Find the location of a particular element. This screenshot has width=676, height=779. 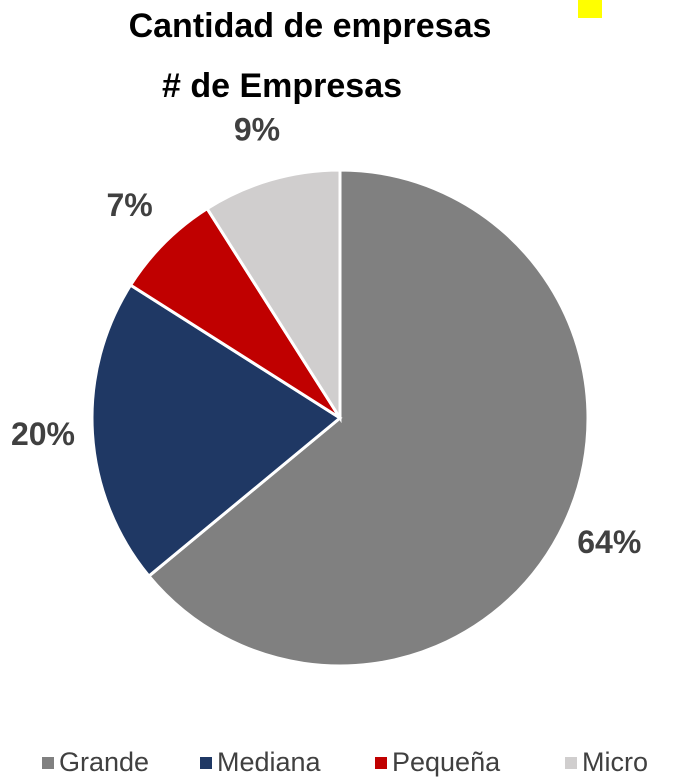

data-label: 9% is located at coordinates (257, 130).